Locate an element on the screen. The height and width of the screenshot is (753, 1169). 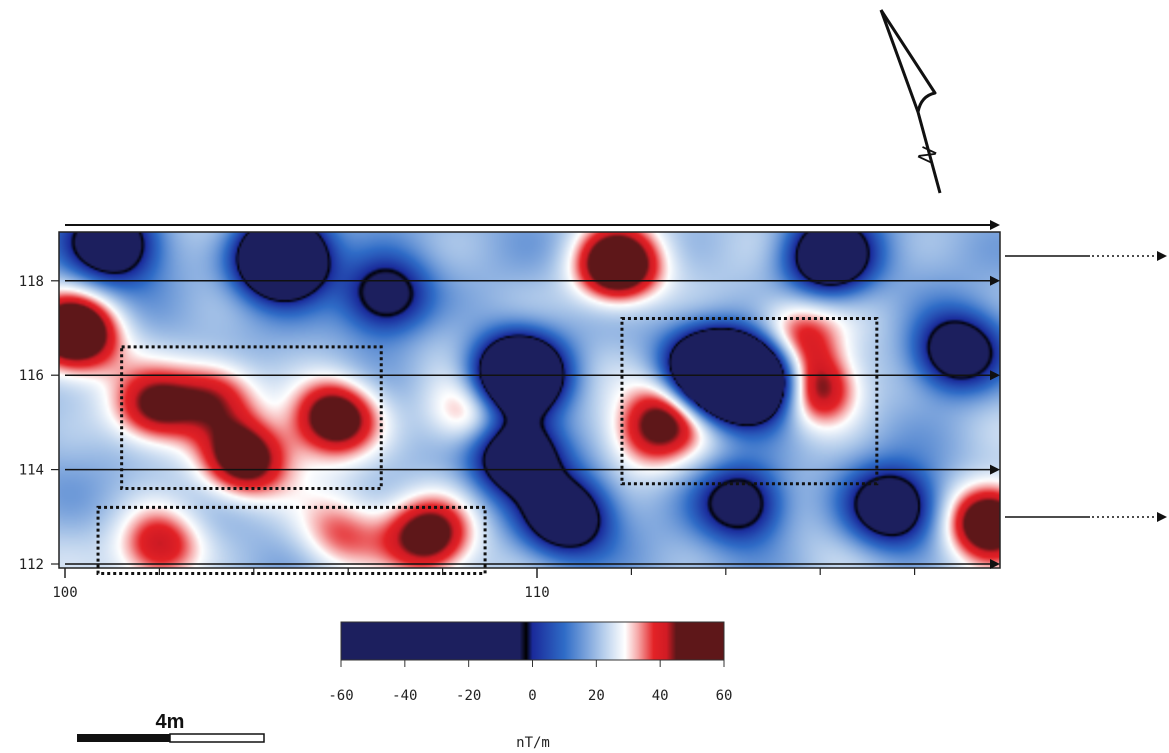
scale-bar: 4m is located at coordinates (171, 727).